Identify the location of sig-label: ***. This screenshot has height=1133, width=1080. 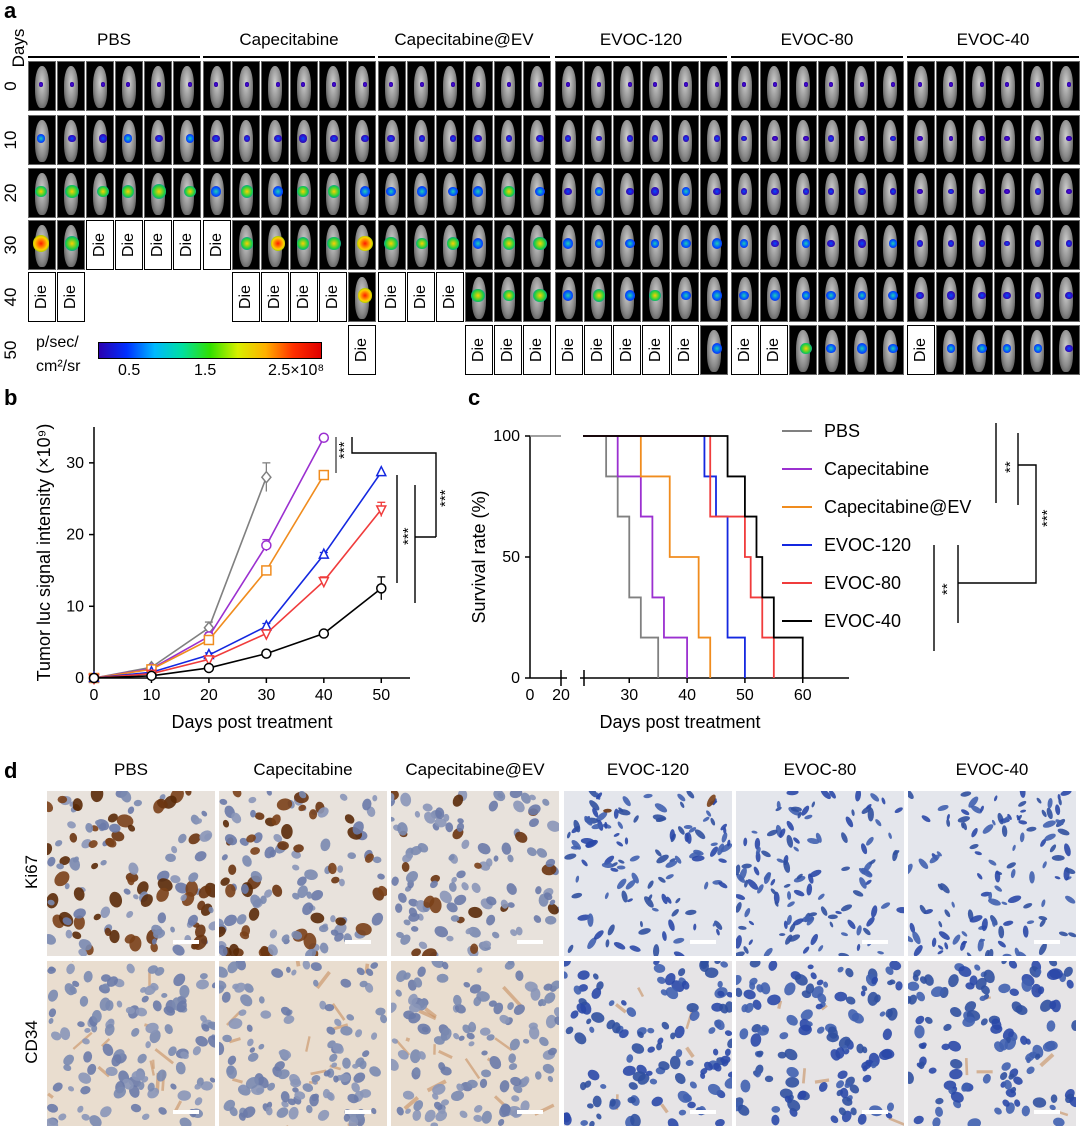
(344, 450).